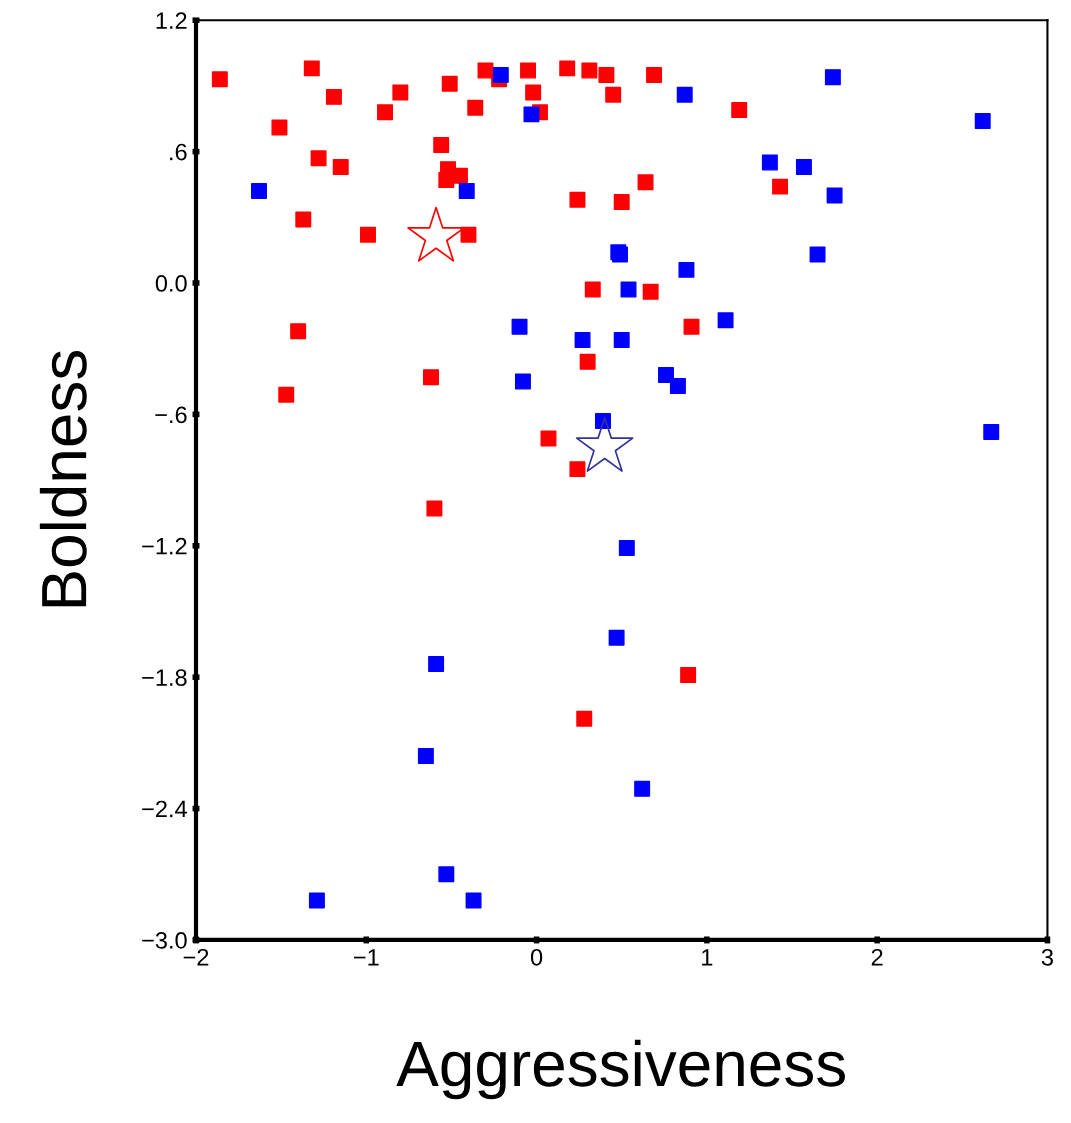  What do you see at coordinates (536, 957) in the screenshot?
I see `x-tick-label: 0` at bounding box center [536, 957].